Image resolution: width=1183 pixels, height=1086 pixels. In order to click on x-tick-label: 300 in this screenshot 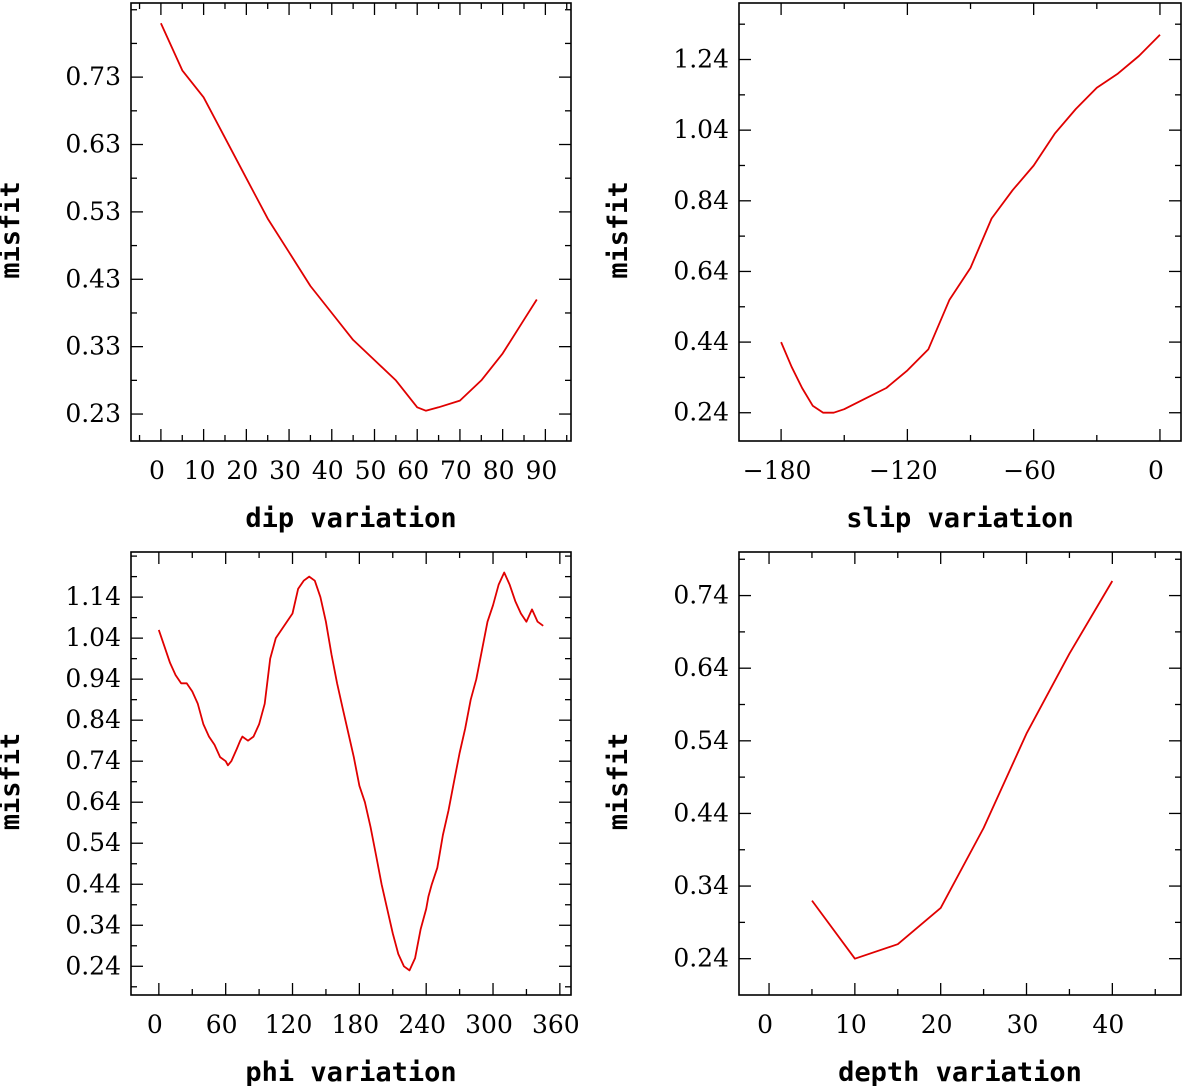, I will do `click(489, 1024)`.